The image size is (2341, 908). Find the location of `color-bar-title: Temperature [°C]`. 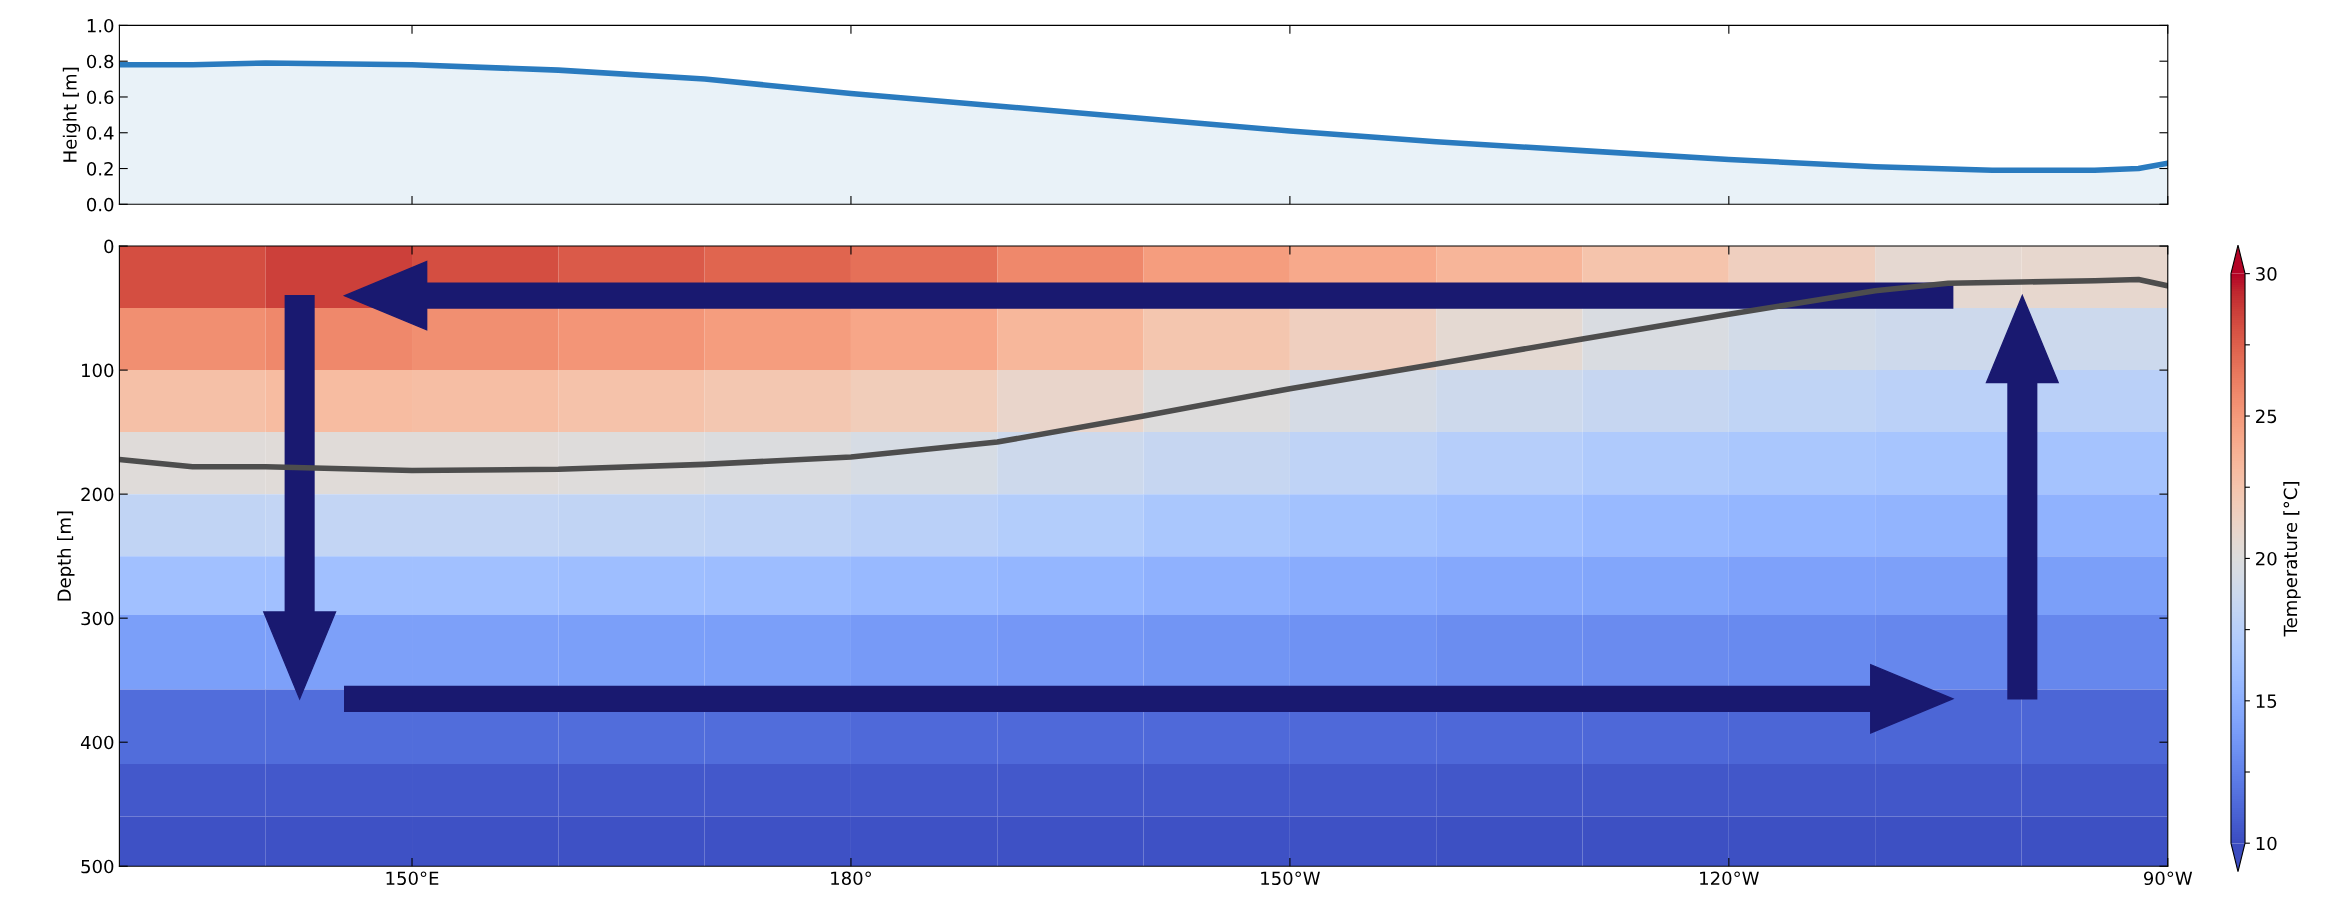

color-bar-title: Temperature [°C] is located at coordinates (2292, 559).